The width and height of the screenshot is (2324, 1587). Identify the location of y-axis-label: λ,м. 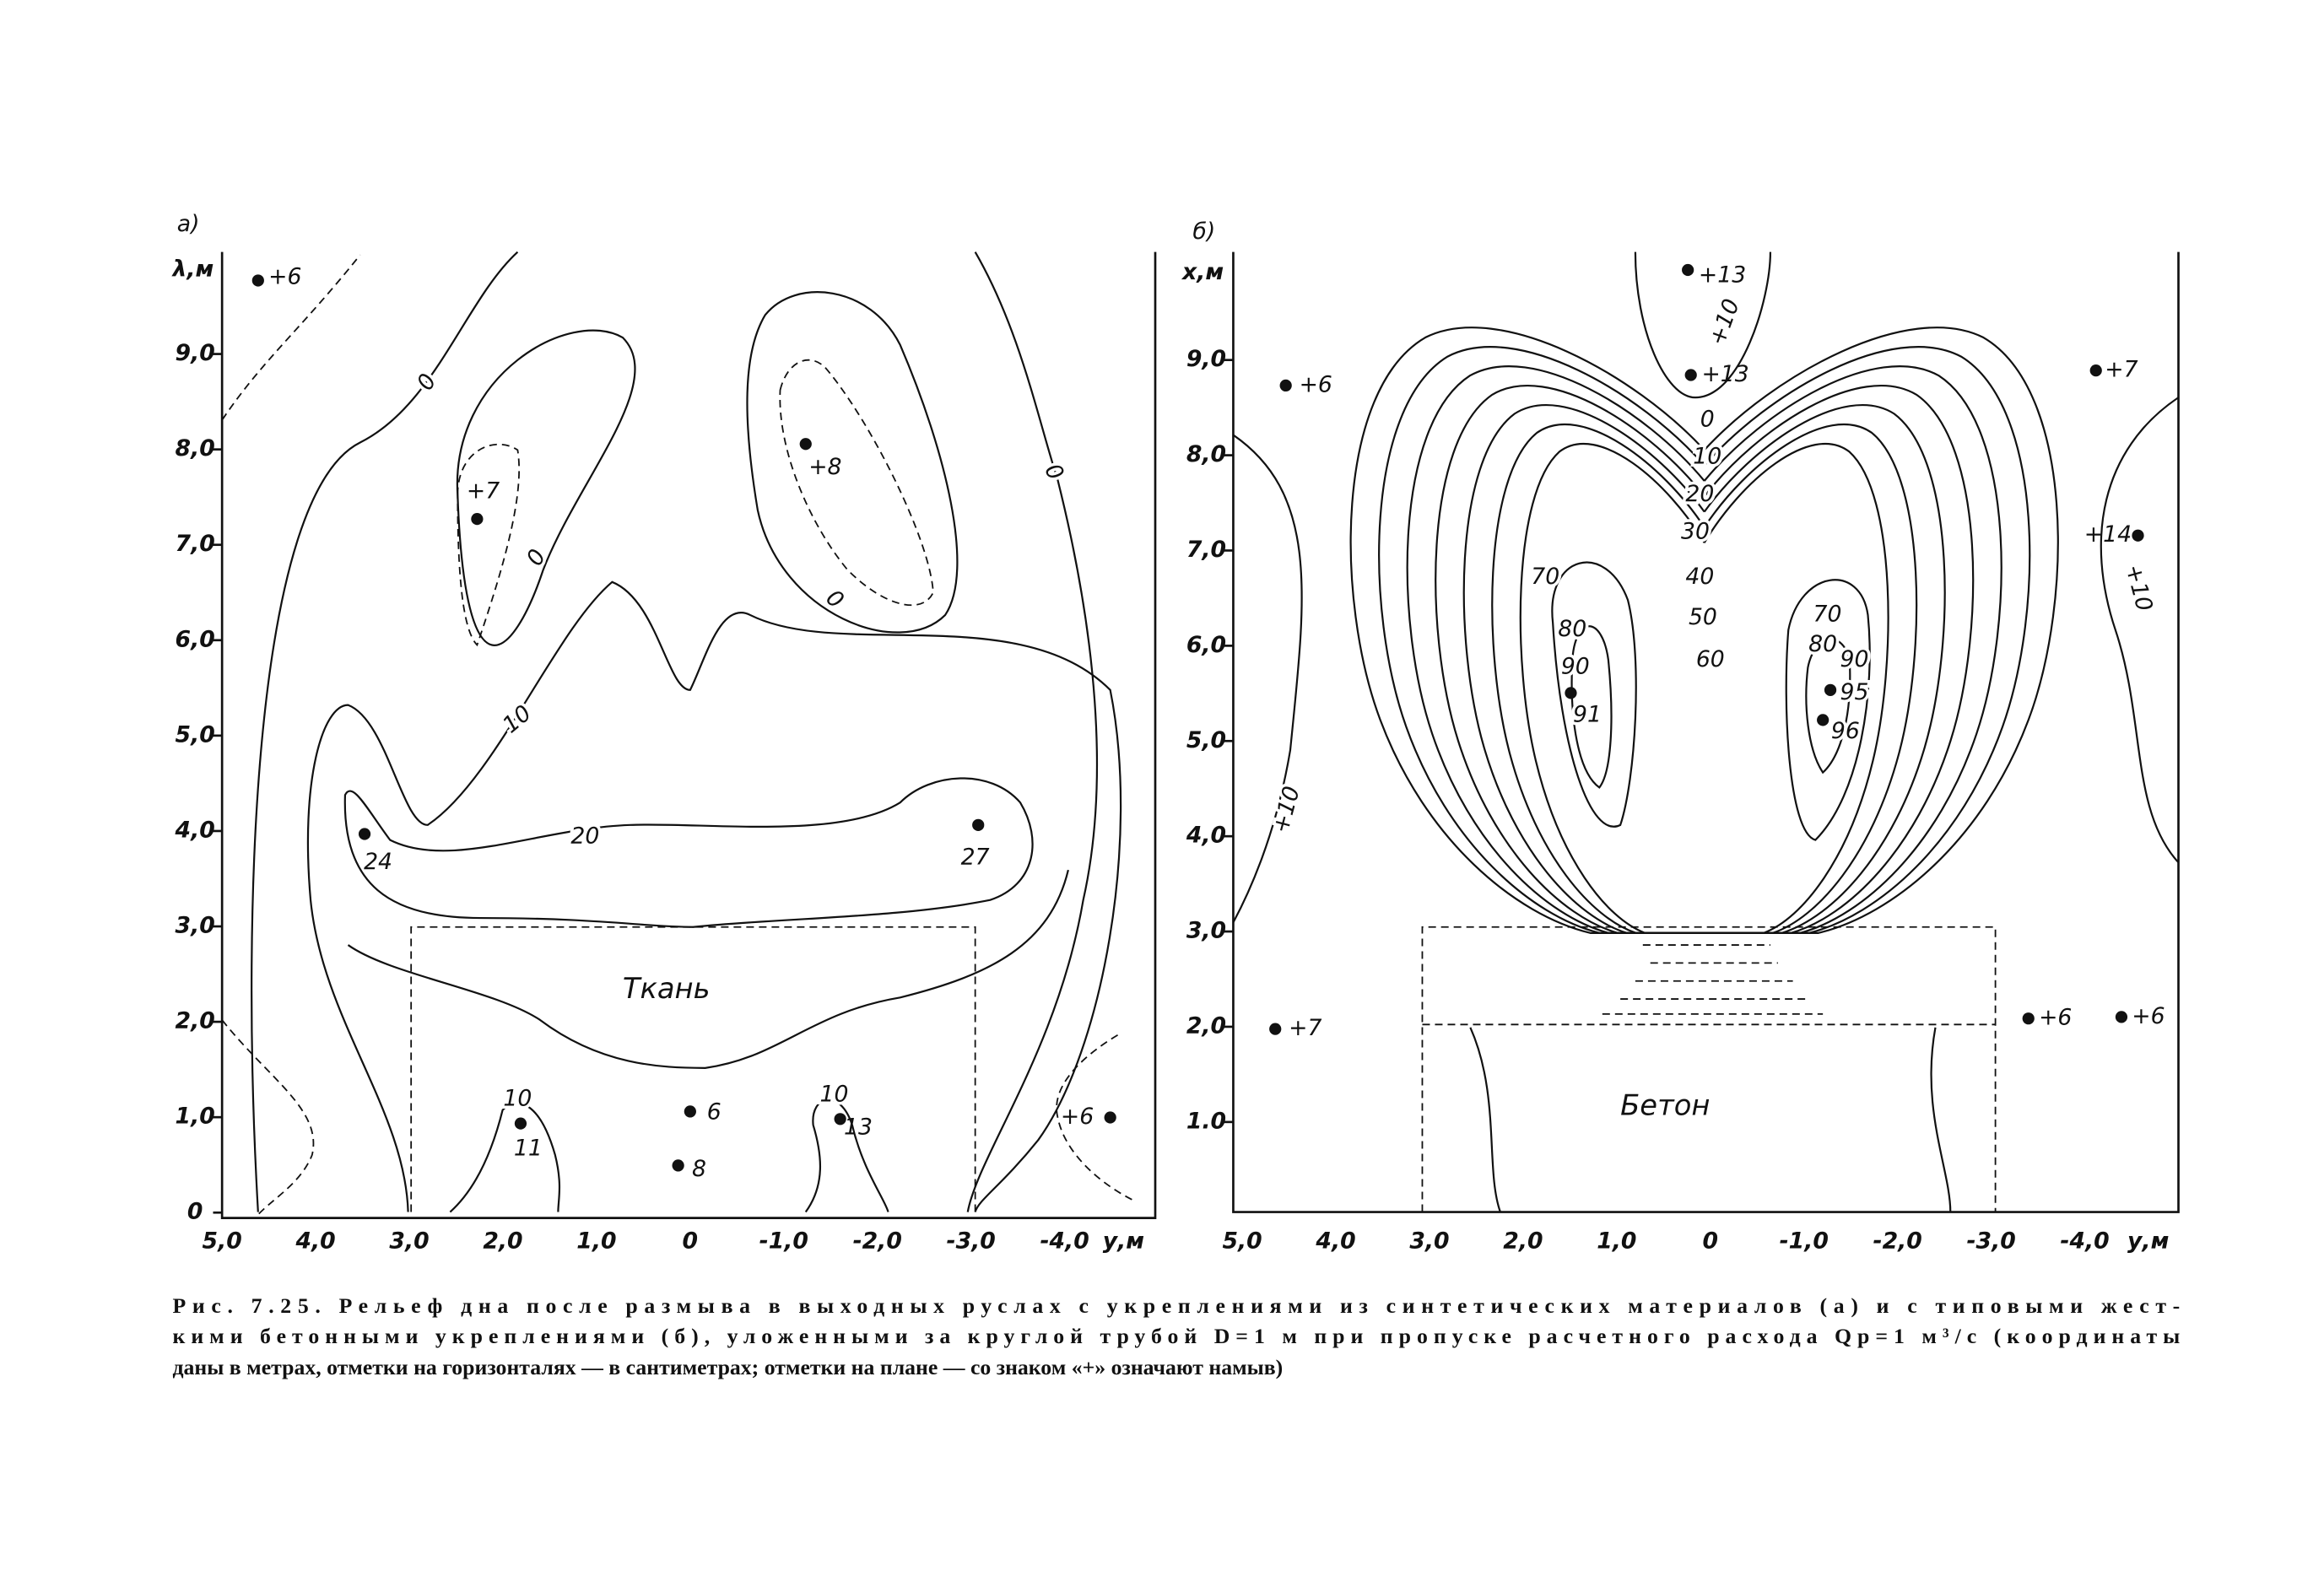
(191, 269).